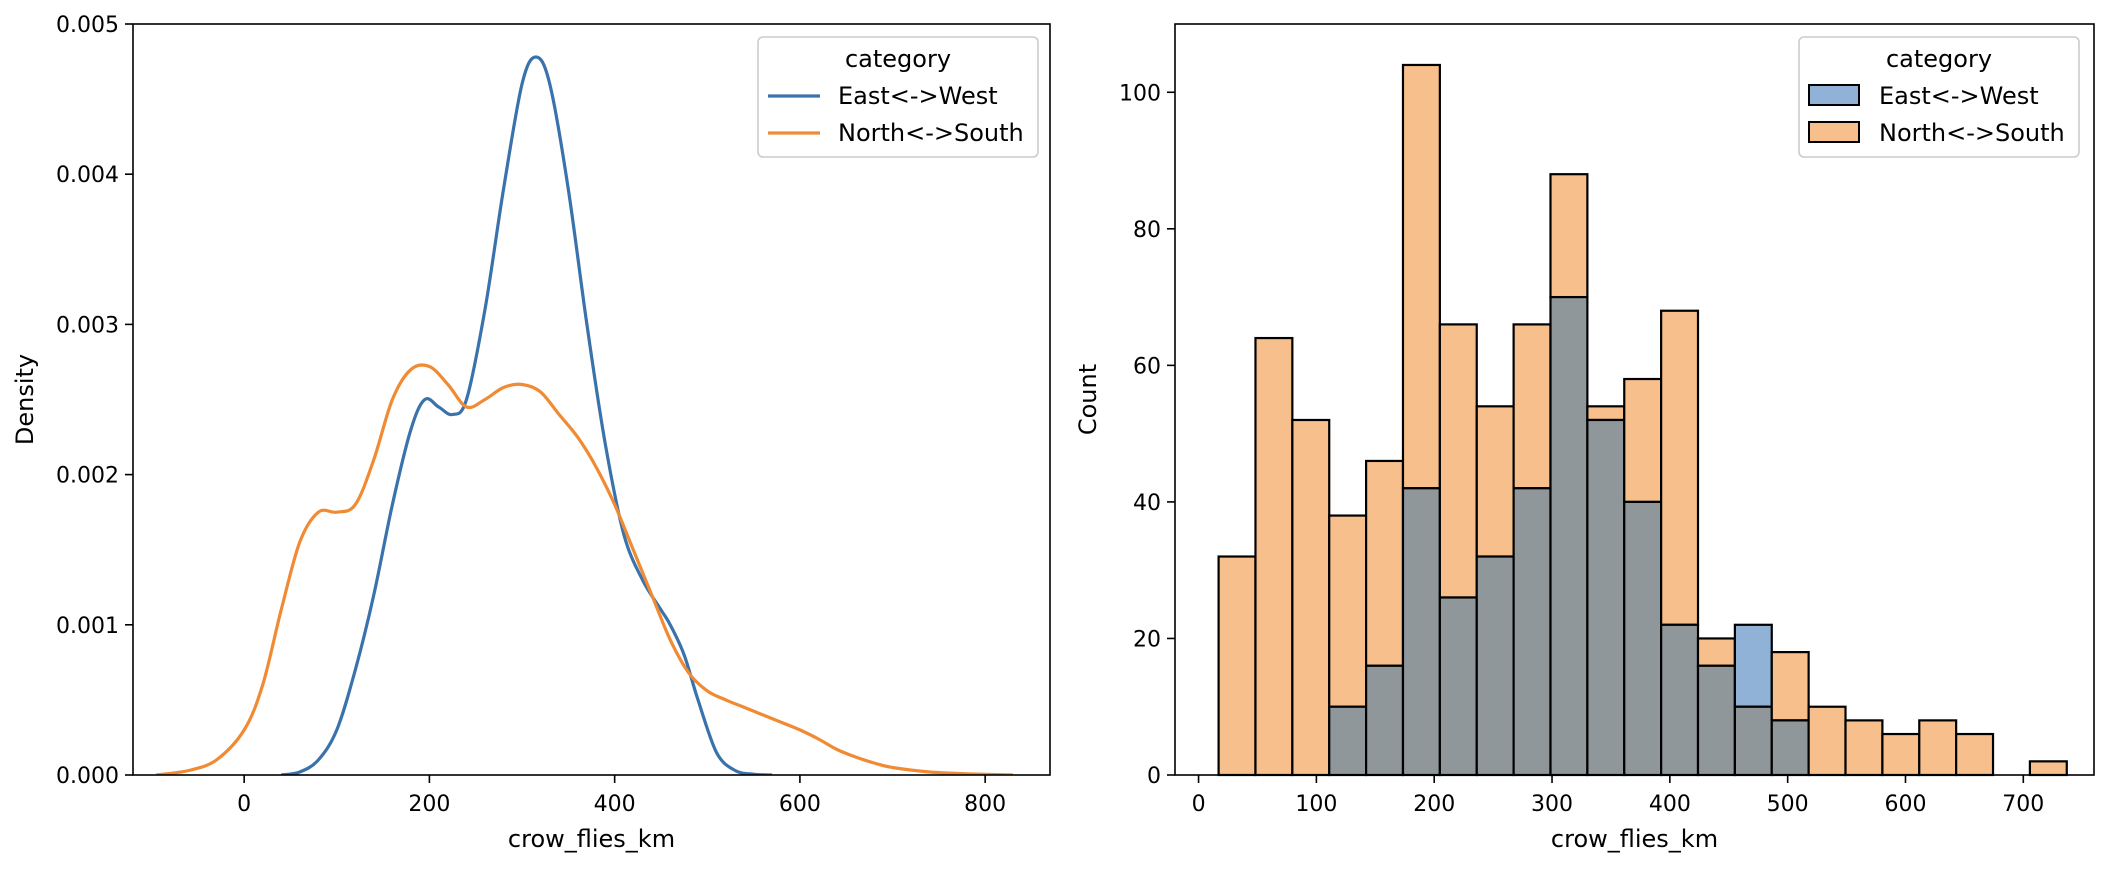  What do you see at coordinates (1959, 96) in the screenshot?
I see `hist-legend-label: East<->West` at bounding box center [1959, 96].